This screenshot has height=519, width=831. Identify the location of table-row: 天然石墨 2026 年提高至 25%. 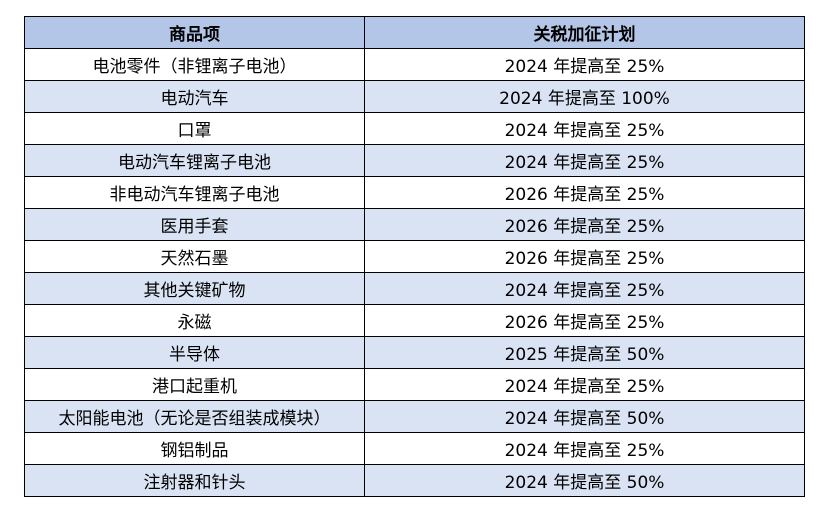
(414, 256).